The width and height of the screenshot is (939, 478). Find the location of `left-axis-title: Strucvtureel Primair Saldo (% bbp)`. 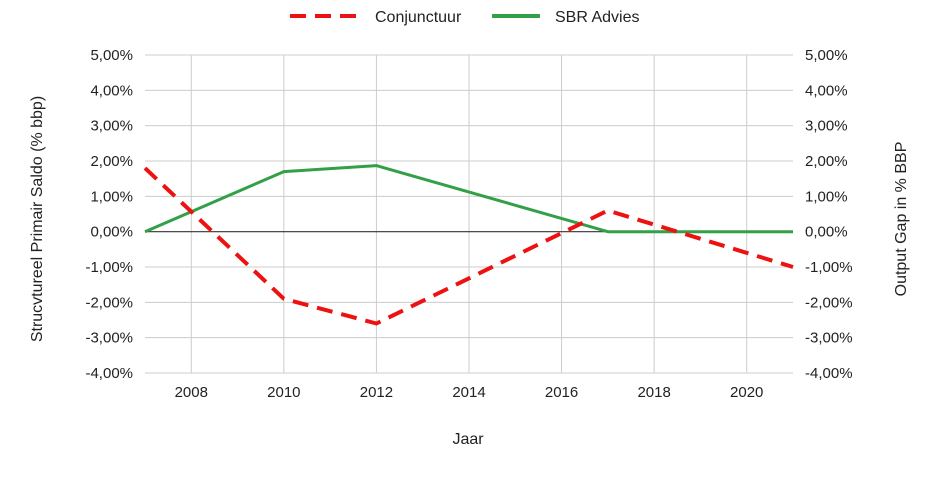

left-axis-title: Strucvtureel Primair Saldo (% bbp) is located at coordinates (37, 219).